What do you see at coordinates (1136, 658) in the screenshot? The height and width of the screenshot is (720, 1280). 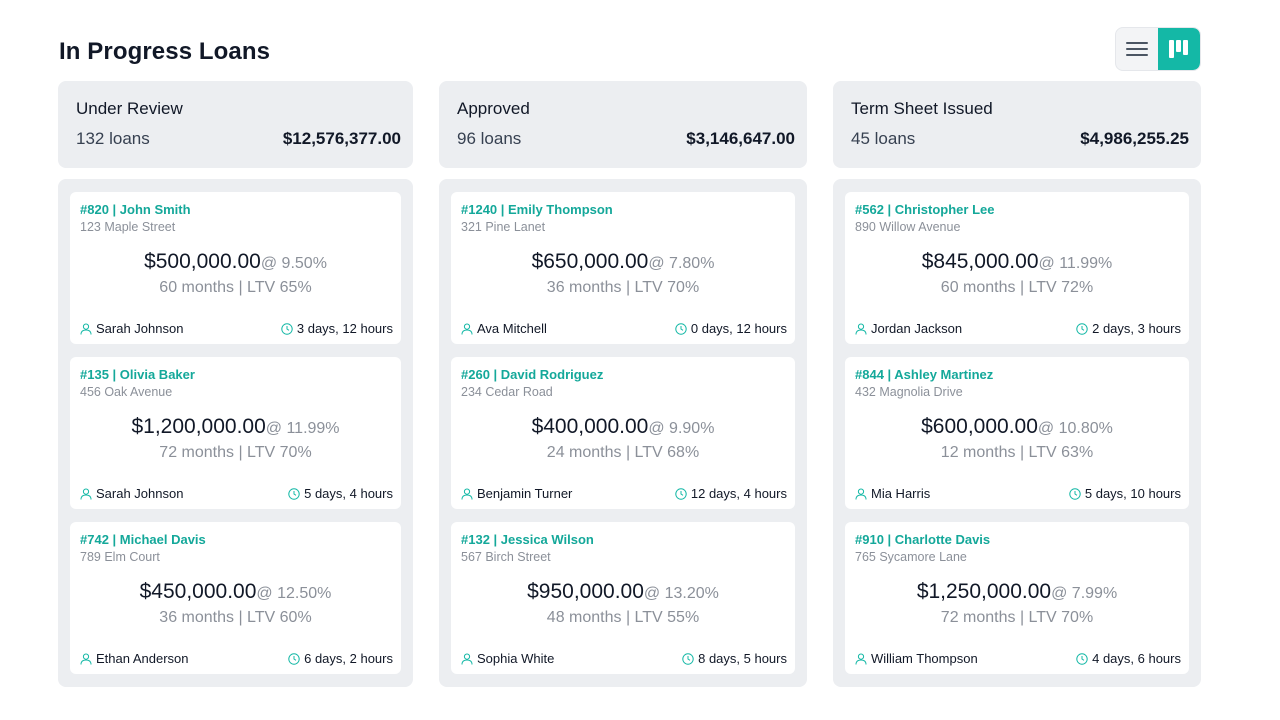 I see `elapsed-time-text: 4 days, 6 hours` at bounding box center [1136, 658].